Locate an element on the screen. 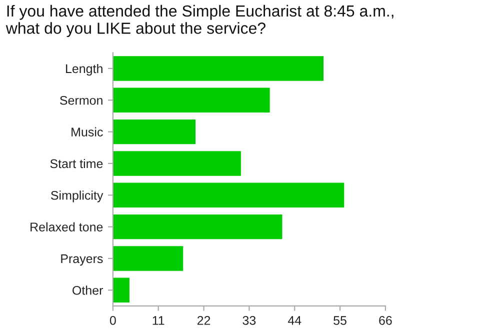 The width and height of the screenshot is (491, 329). x-tick-label: 66 is located at coordinates (385, 320).